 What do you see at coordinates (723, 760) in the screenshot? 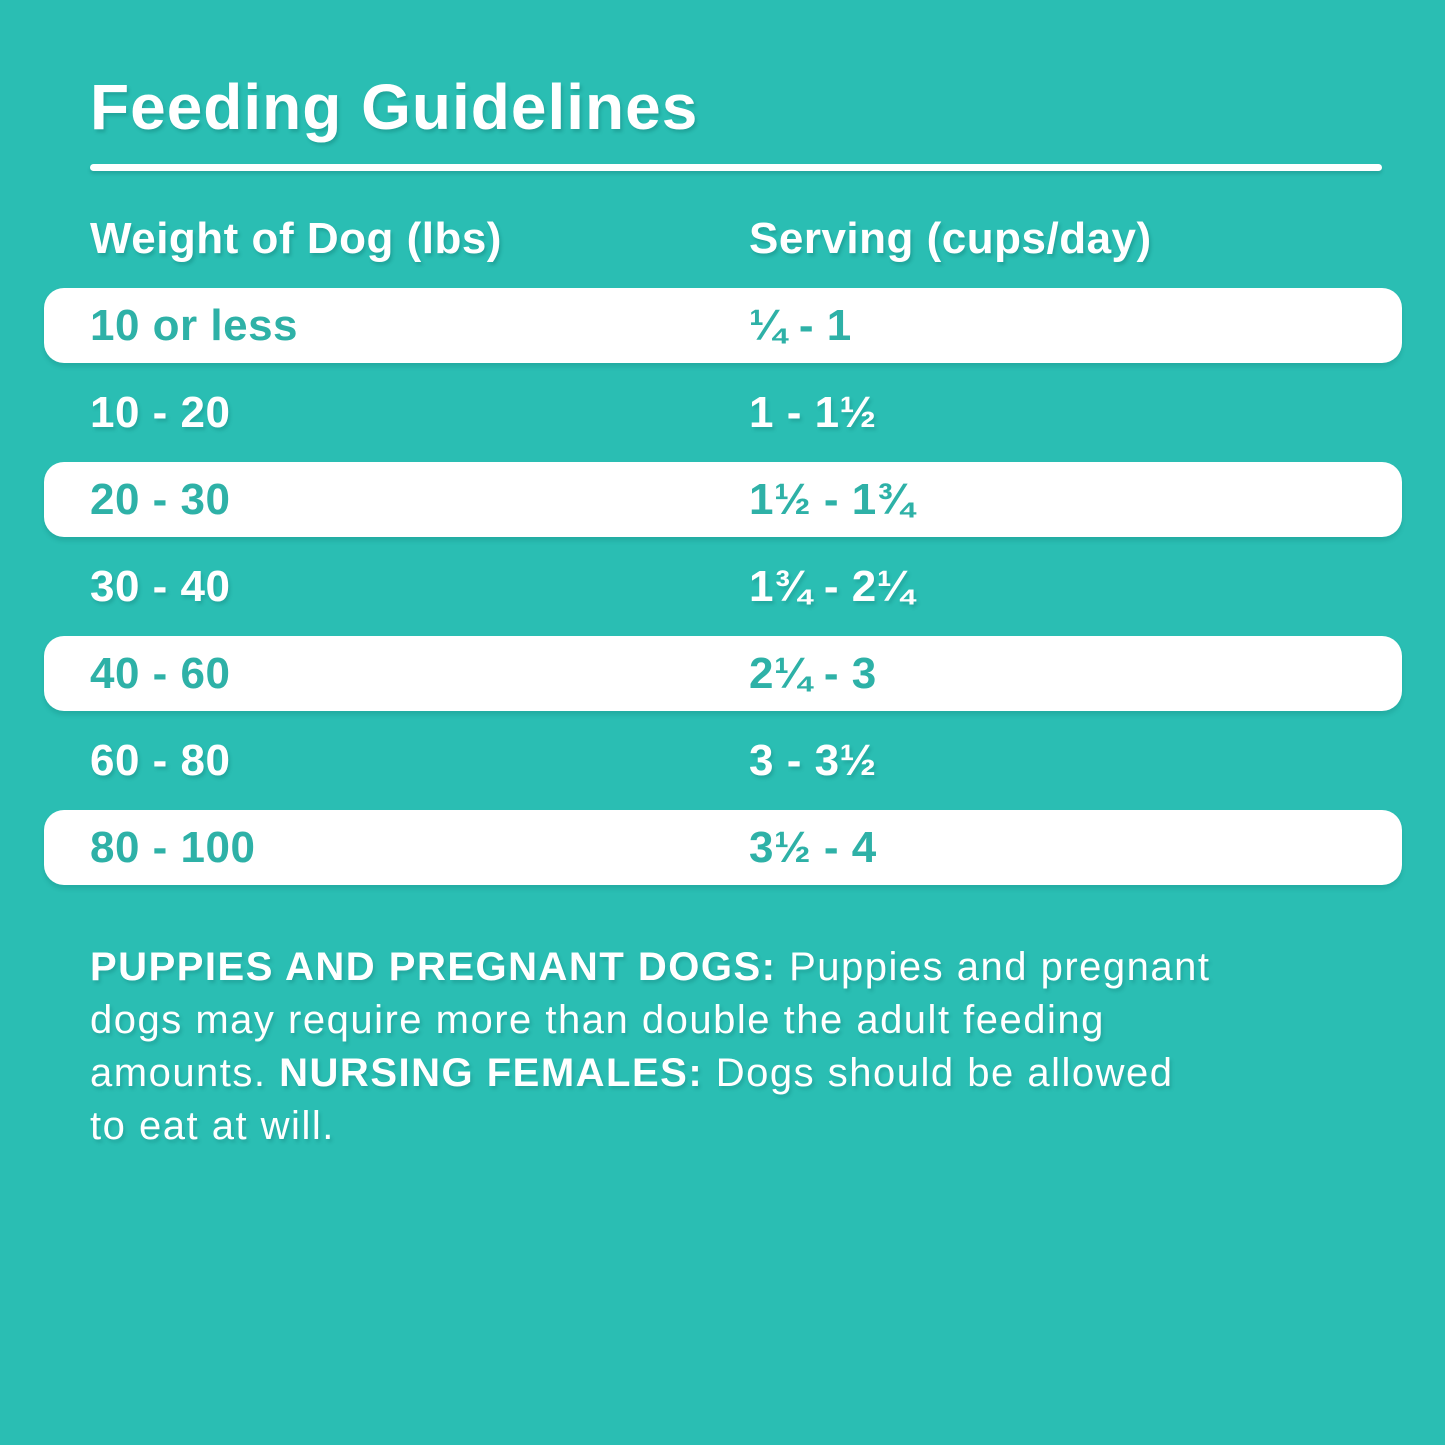
I see `table-row: 60 - 80 3 - 3½` at bounding box center [723, 760].